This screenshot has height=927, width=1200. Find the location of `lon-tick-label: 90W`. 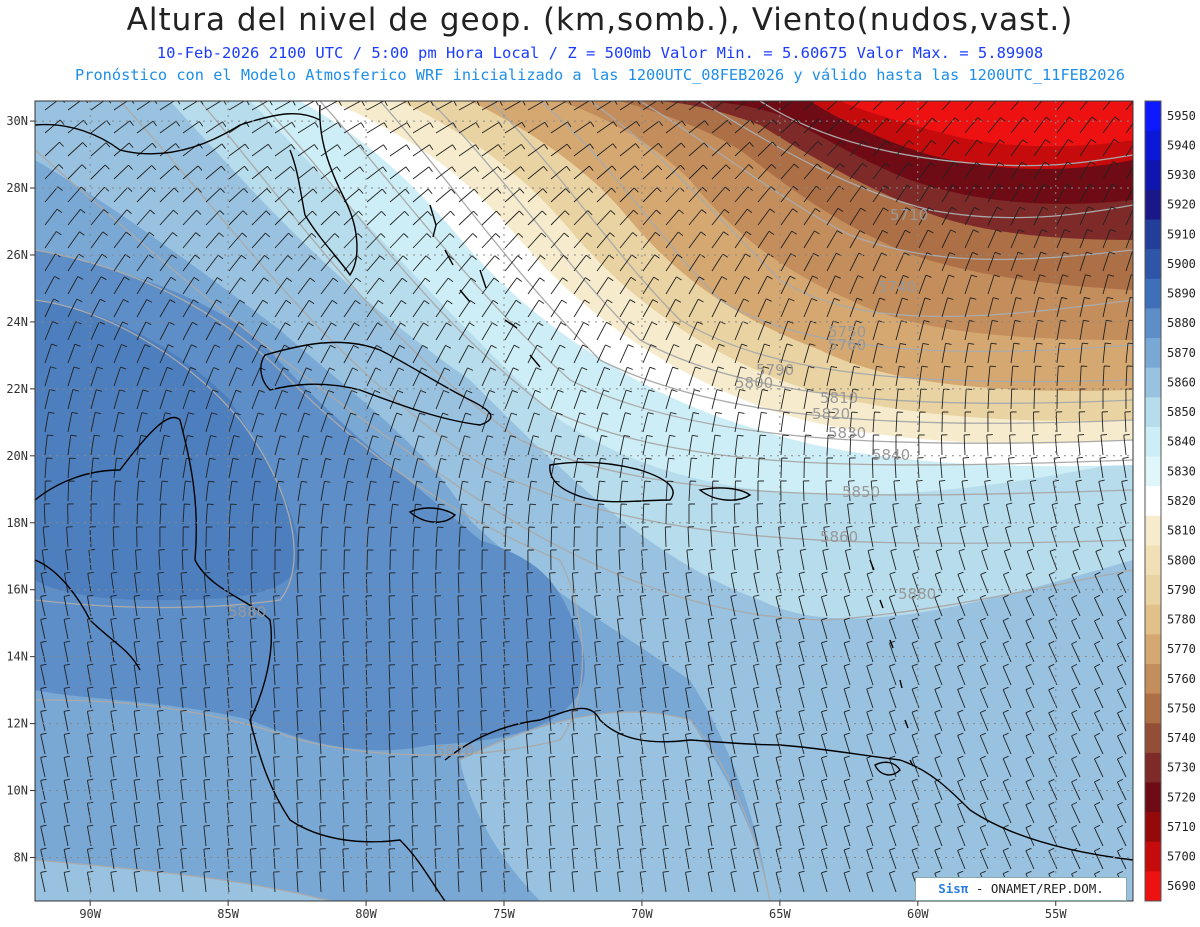

lon-tick-label: 90W is located at coordinates (90, 914).